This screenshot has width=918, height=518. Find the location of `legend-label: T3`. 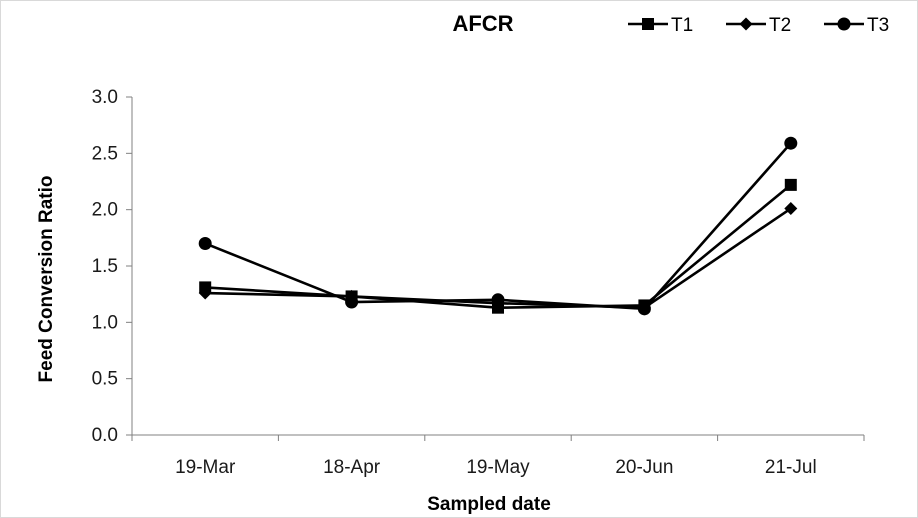

legend-label: T3 is located at coordinates (878, 25).